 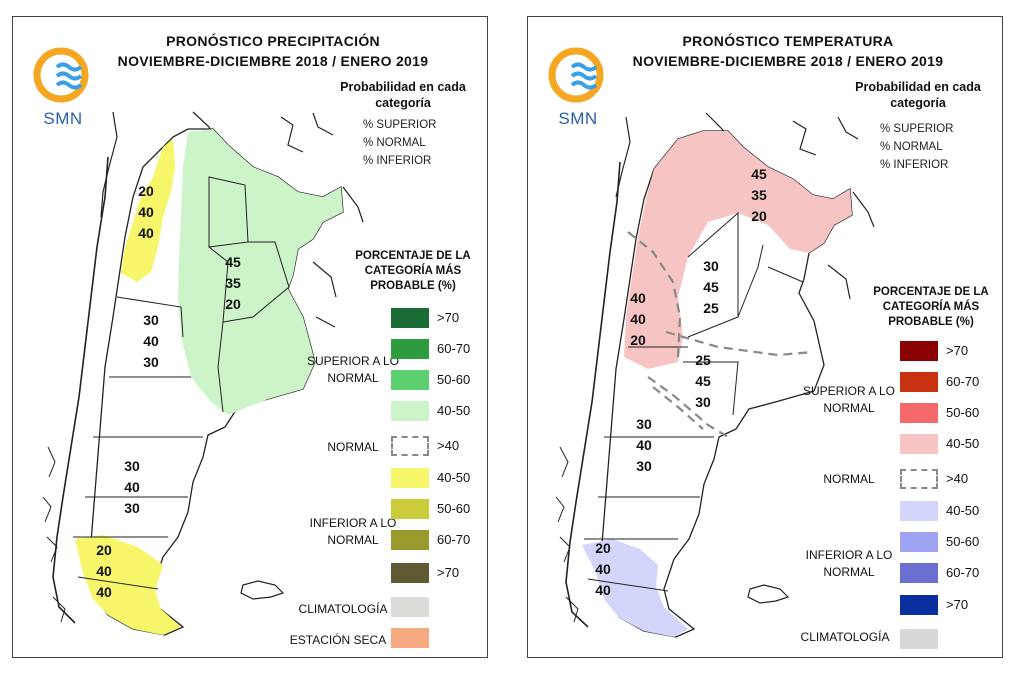 I want to click on cat-superior: % SUPERIOR, so click(x=400, y=125).